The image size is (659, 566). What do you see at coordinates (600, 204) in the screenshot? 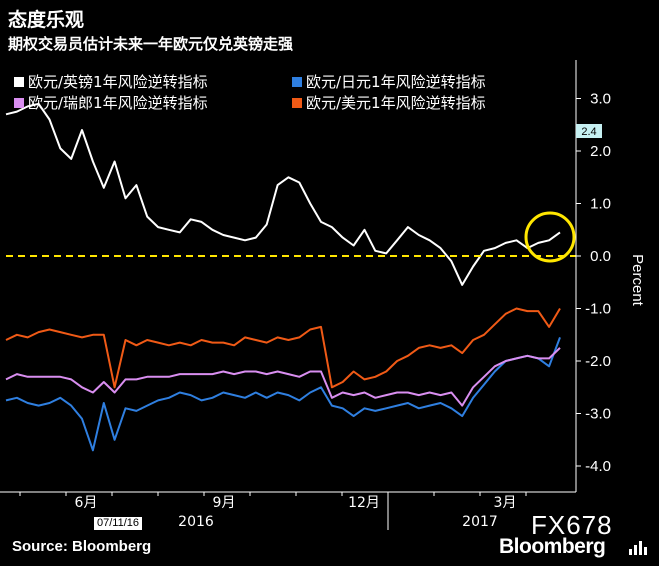
I see `y-tick-label: 1.0` at bounding box center [600, 204].